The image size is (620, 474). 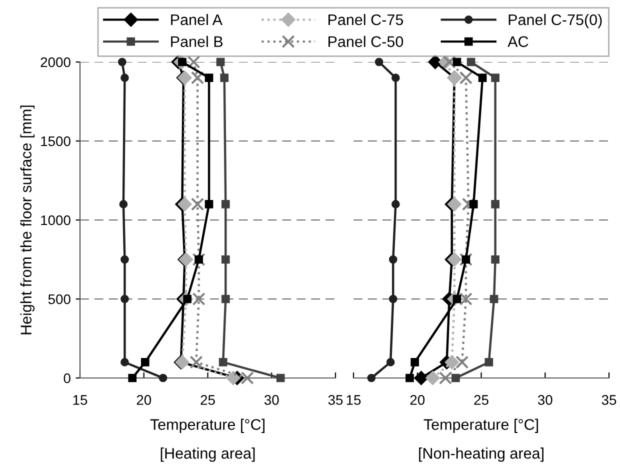 I want to click on text: [Heating area], so click(x=207, y=455).